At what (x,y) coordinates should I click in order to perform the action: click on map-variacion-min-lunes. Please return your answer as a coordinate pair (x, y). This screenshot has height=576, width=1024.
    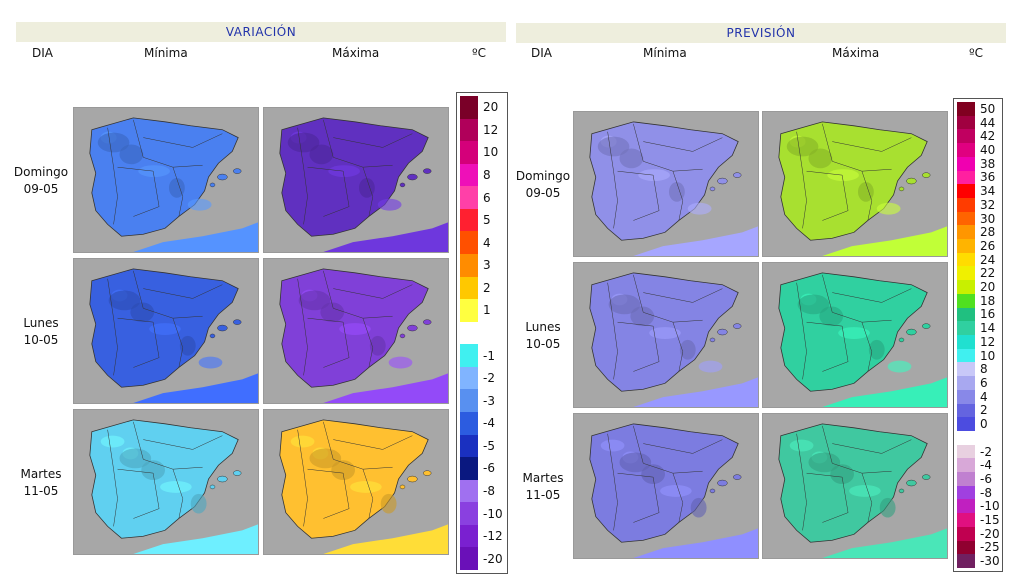
    Looking at the image, I should click on (166, 331).